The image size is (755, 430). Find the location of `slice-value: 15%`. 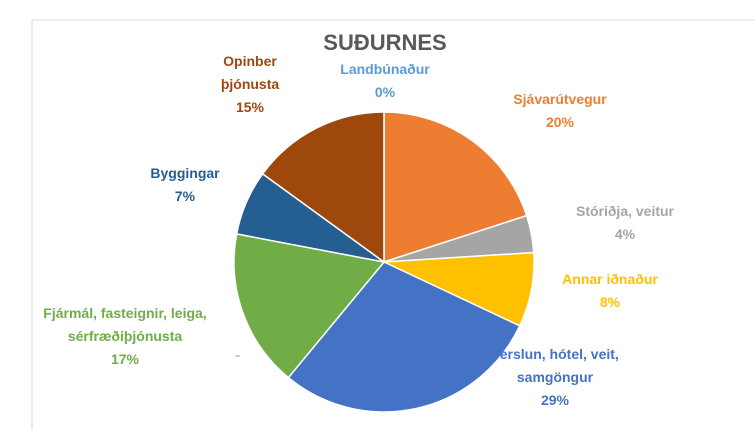

slice-value: 15% is located at coordinates (250, 107).